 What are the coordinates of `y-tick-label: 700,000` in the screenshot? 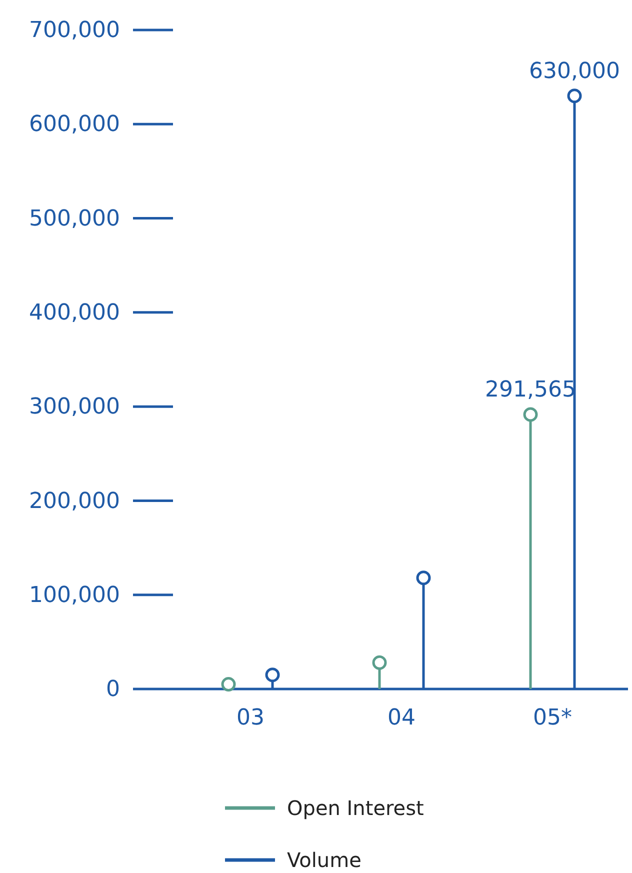 It's located at (74, 31).